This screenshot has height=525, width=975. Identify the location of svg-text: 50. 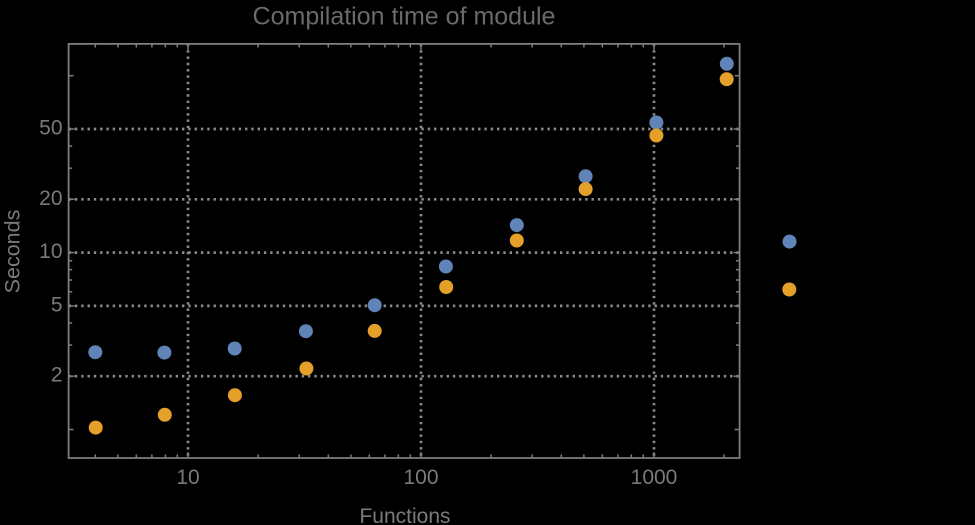
(50, 128).